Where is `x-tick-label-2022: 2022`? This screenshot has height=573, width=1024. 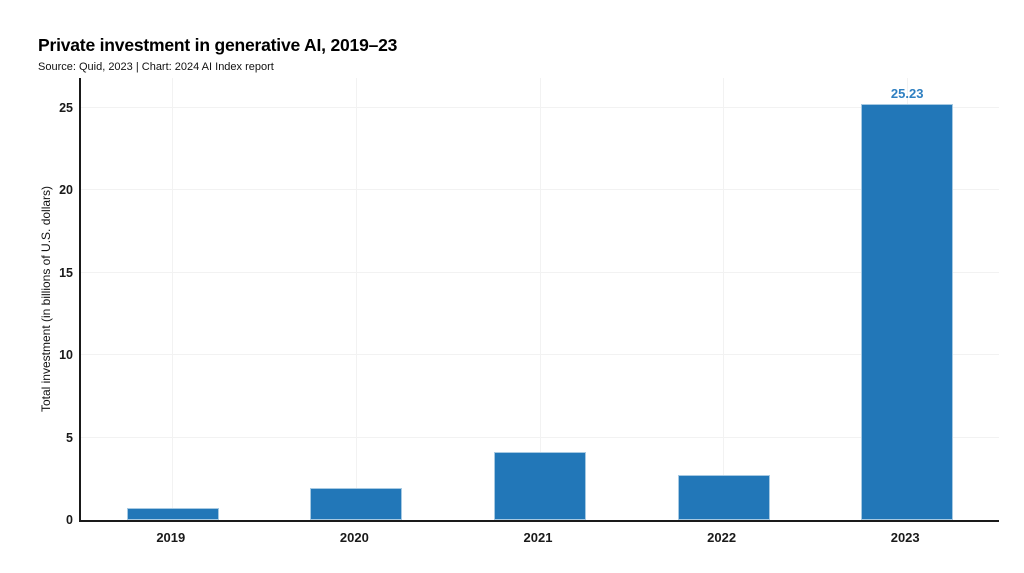 x-tick-label-2022: 2022 is located at coordinates (722, 537).